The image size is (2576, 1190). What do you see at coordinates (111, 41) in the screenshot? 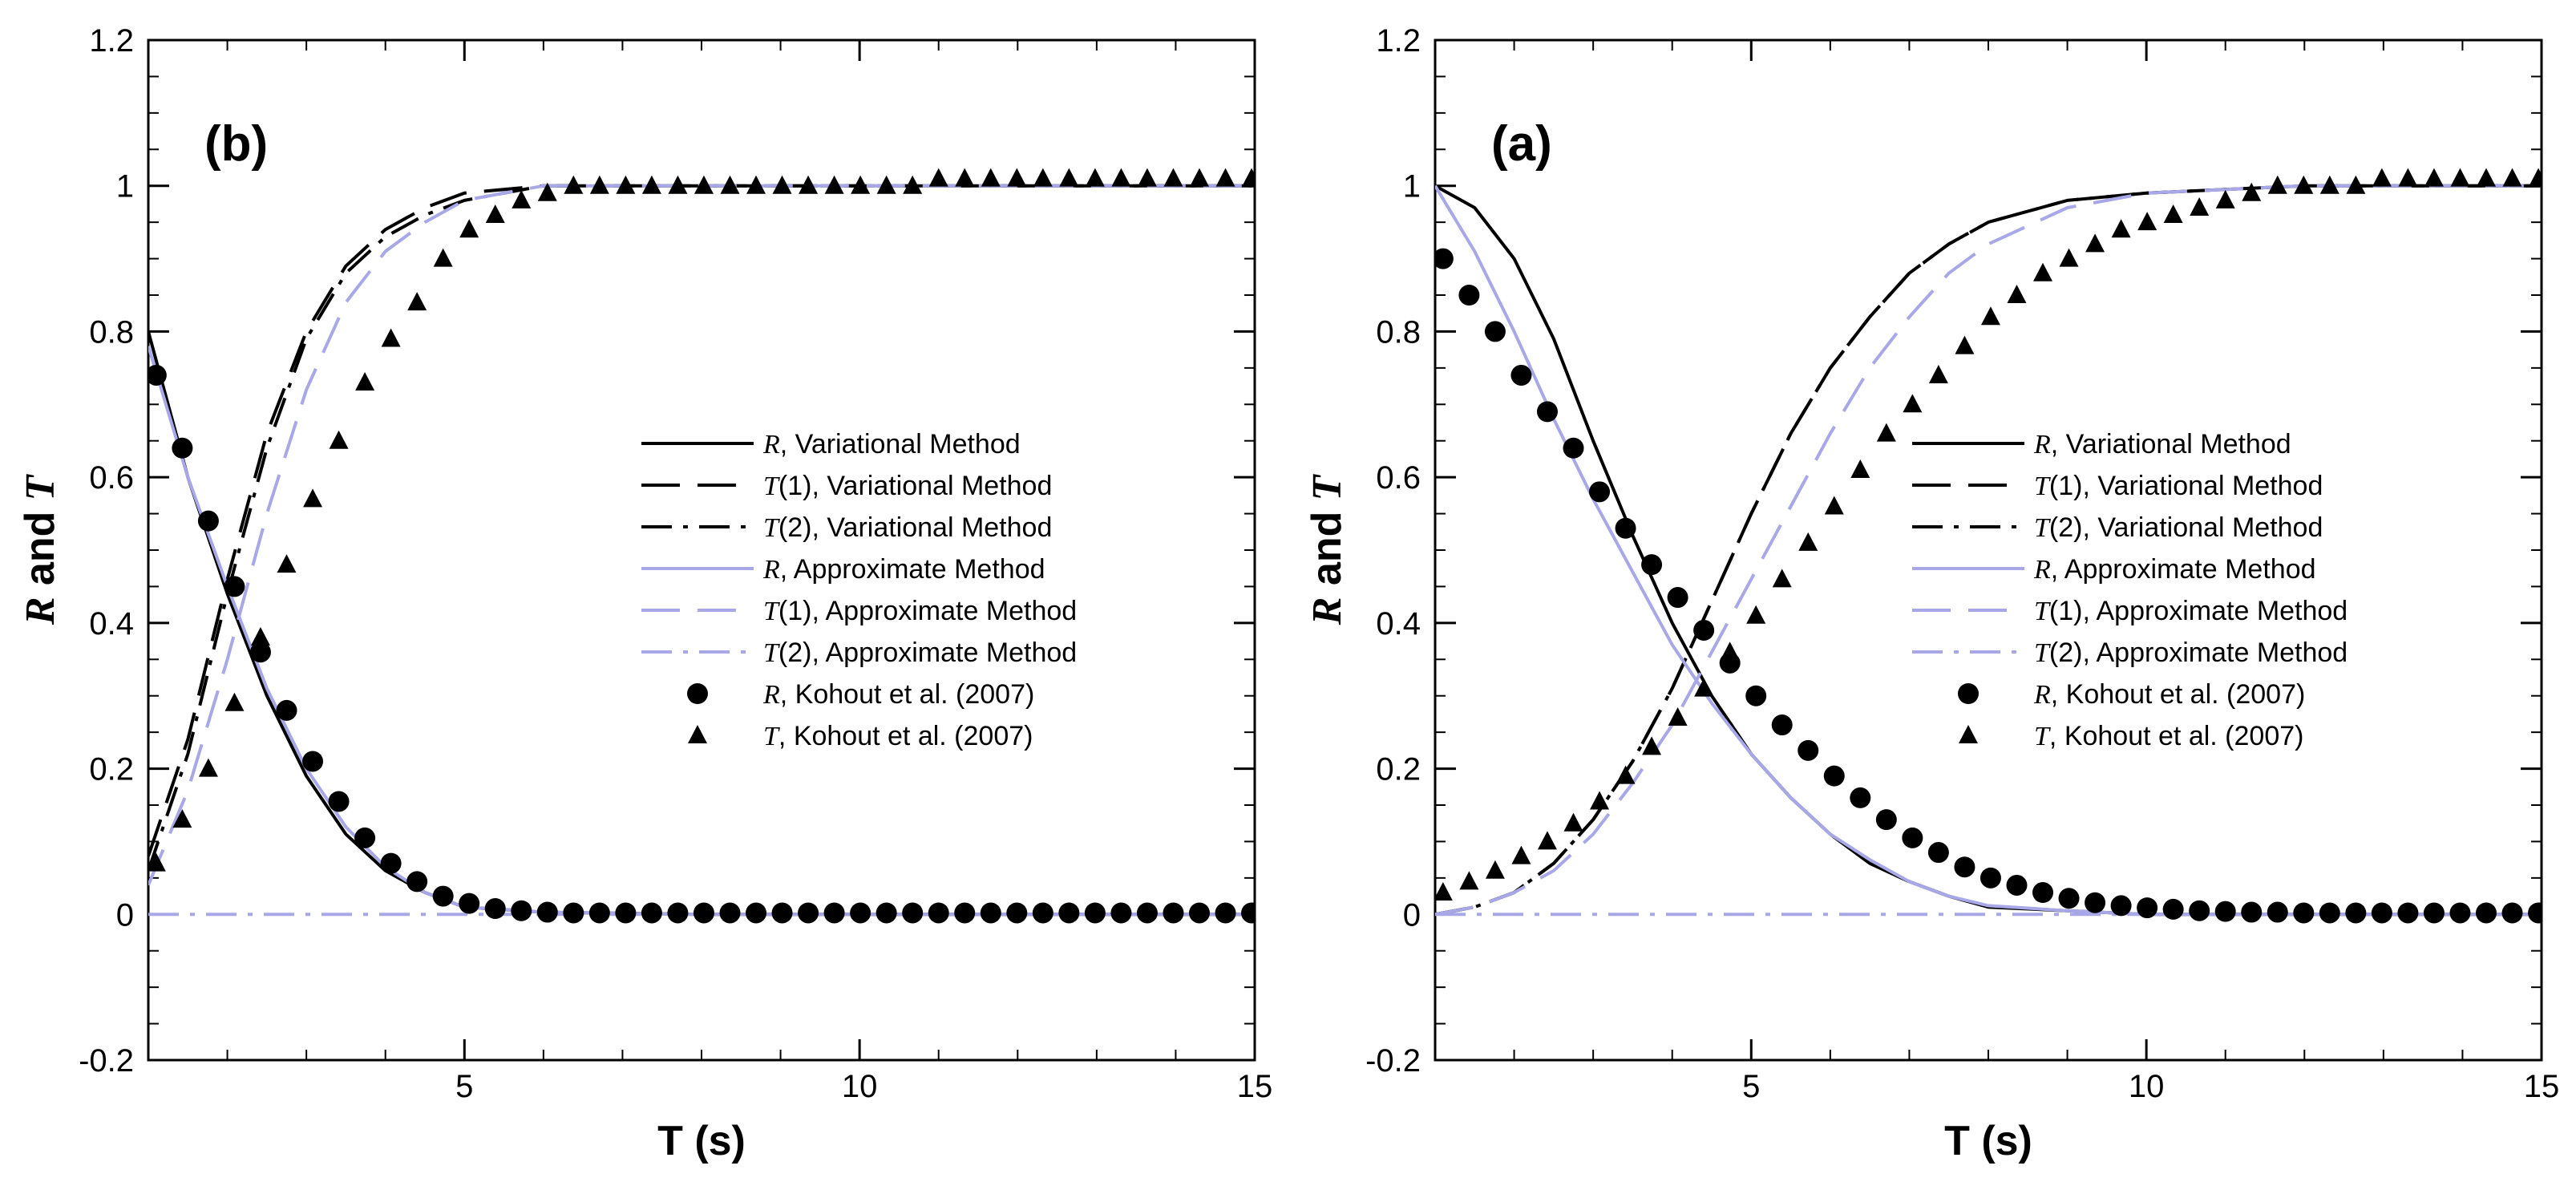
I see `y-tick-label: 1.2` at bounding box center [111, 41].